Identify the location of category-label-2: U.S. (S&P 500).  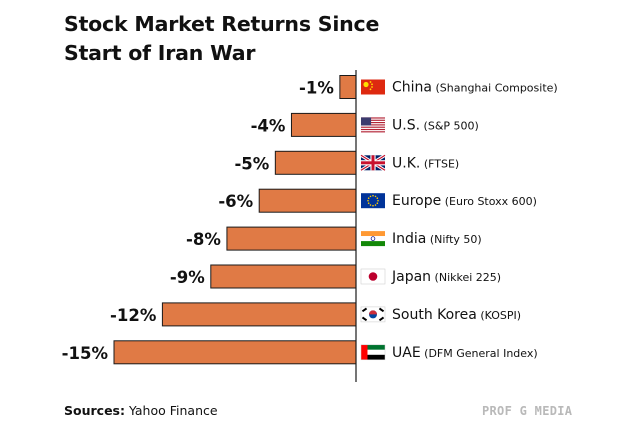
(435, 125).